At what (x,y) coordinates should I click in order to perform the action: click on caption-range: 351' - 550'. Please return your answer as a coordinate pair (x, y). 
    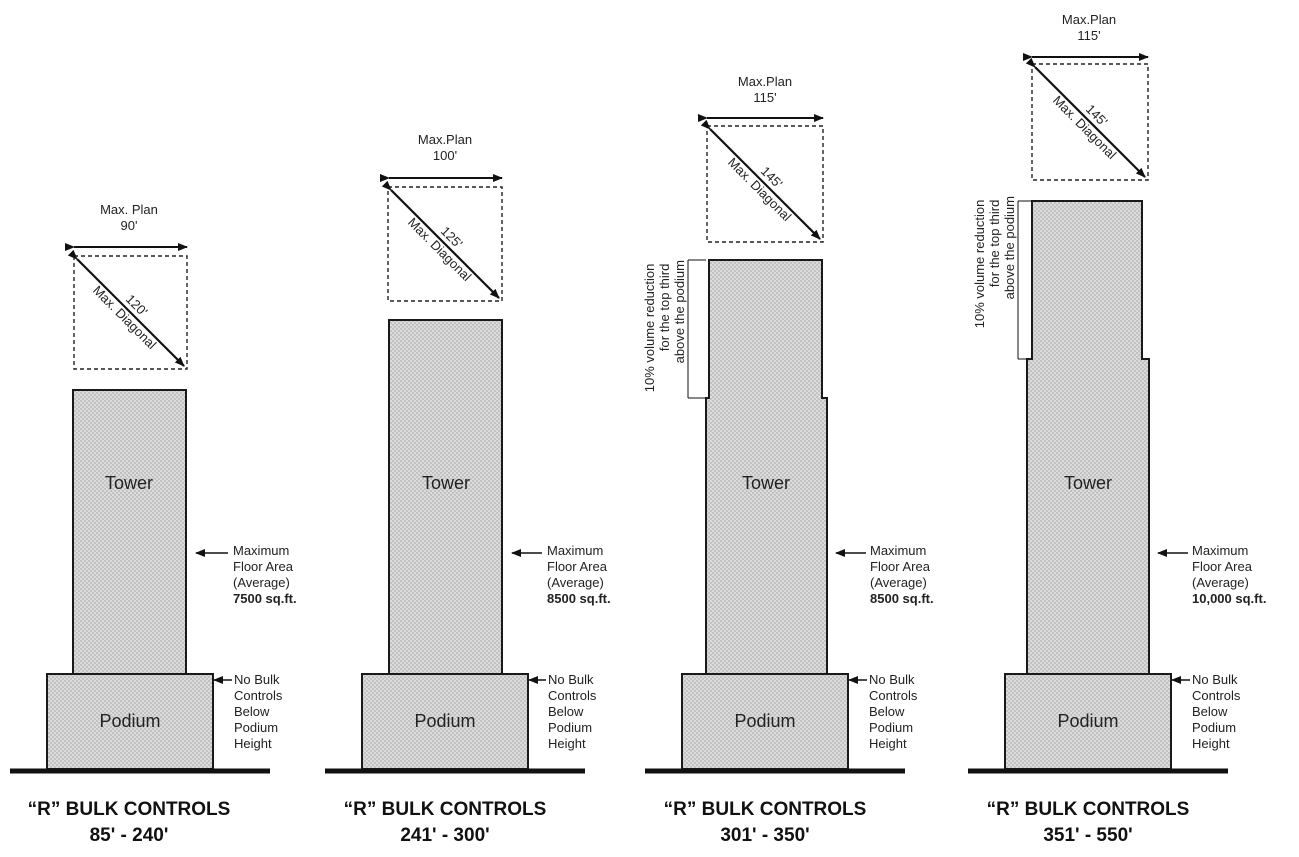
    Looking at the image, I should click on (1087, 835).